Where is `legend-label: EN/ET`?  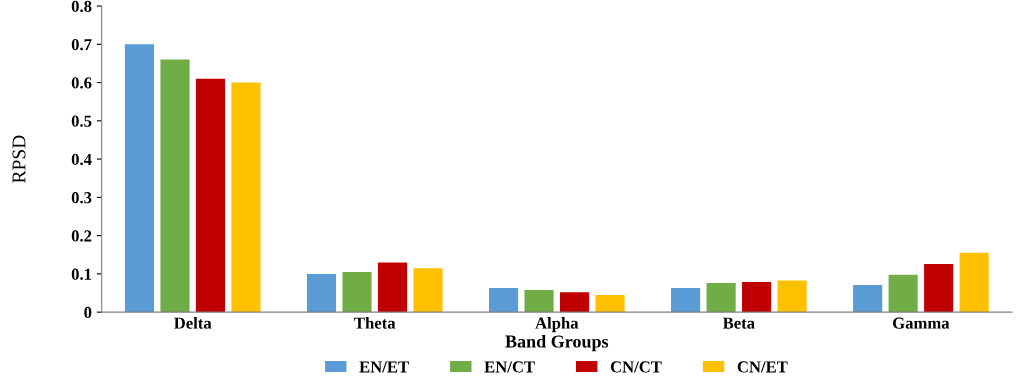 legend-label: EN/ET is located at coordinates (384, 367).